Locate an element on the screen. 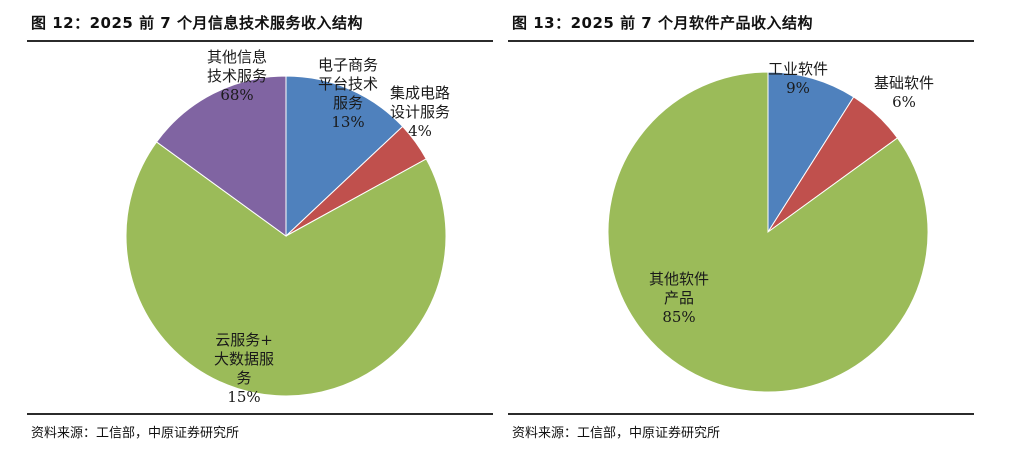 The image size is (1011, 460). pie0-slice-2-label: 其他信息技术服务 68% is located at coordinates (237, 76).